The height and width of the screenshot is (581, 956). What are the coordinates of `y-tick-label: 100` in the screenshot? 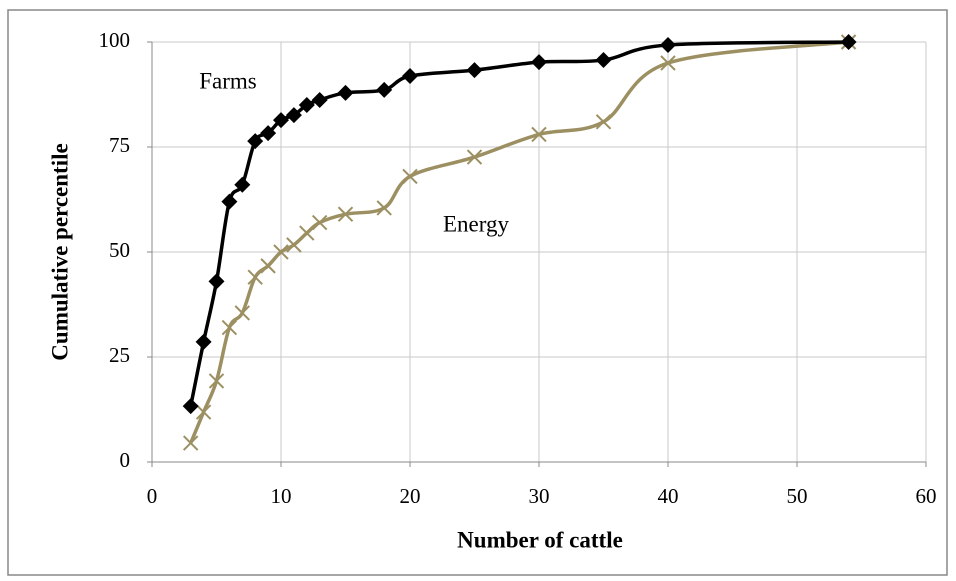 It's located at (115, 40).